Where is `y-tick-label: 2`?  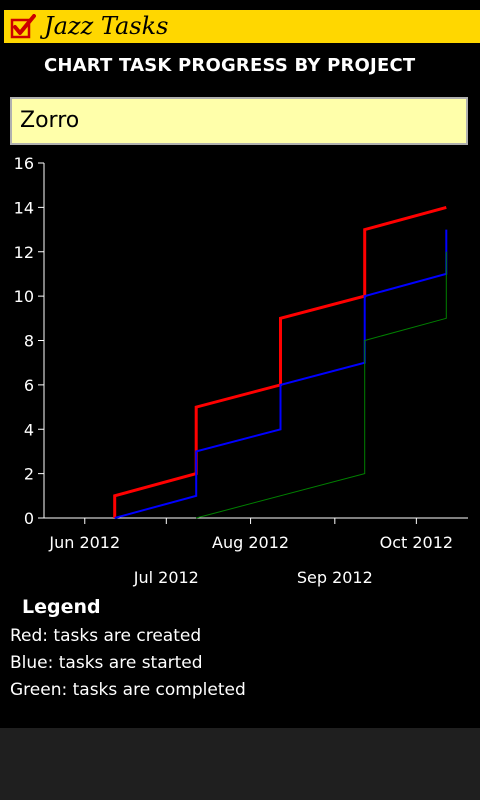 y-tick-label: 2 is located at coordinates (29, 474).